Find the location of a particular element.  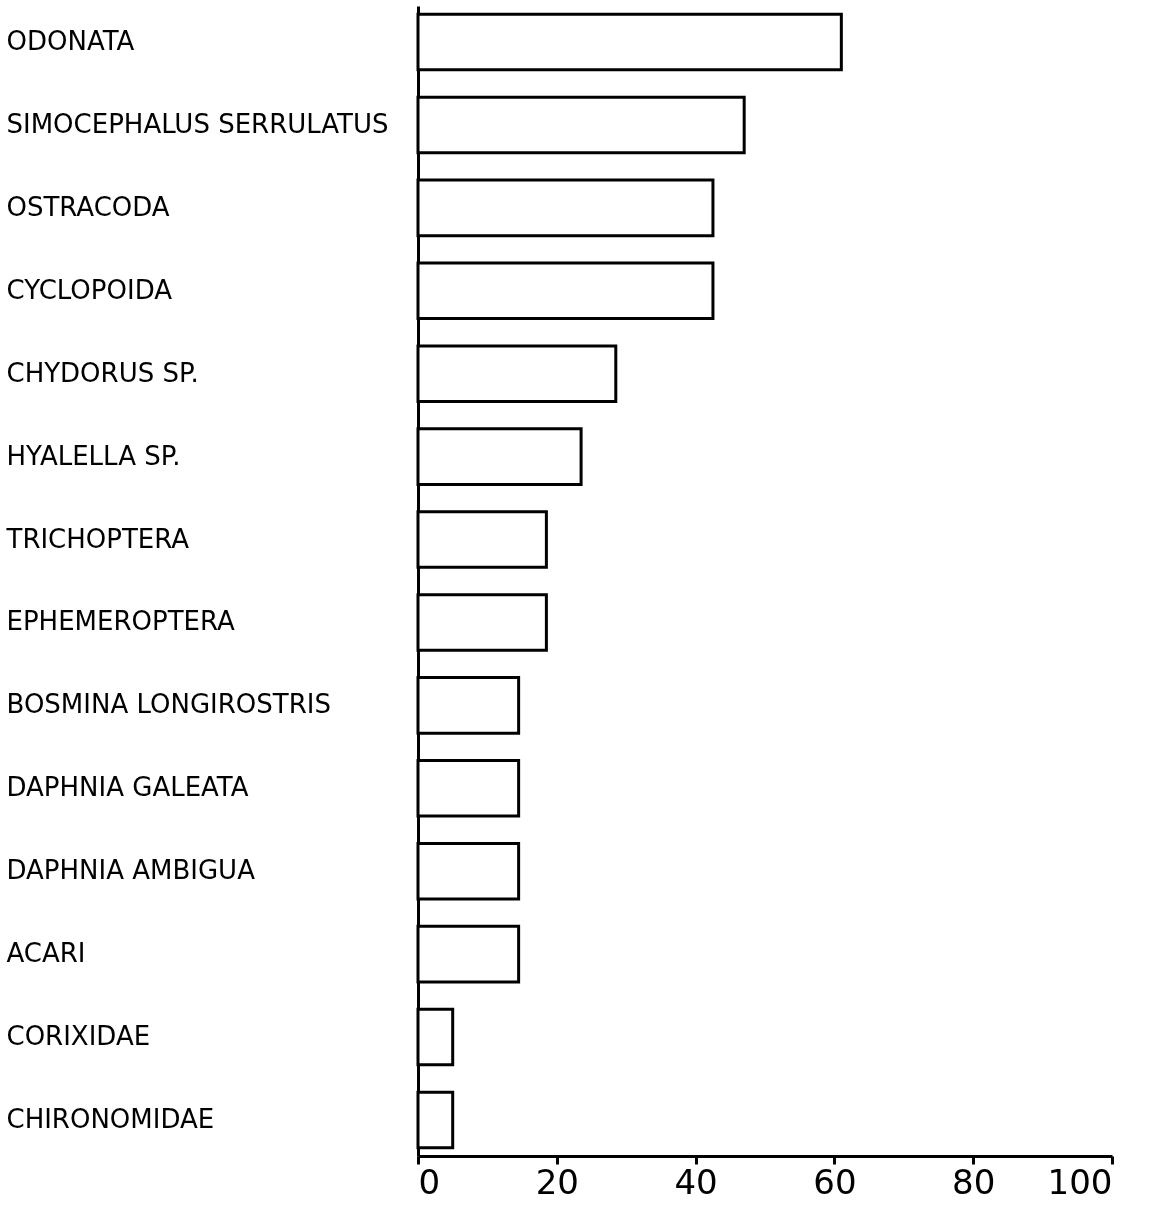

x-tick-label: 0 is located at coordinates (429, 1181).